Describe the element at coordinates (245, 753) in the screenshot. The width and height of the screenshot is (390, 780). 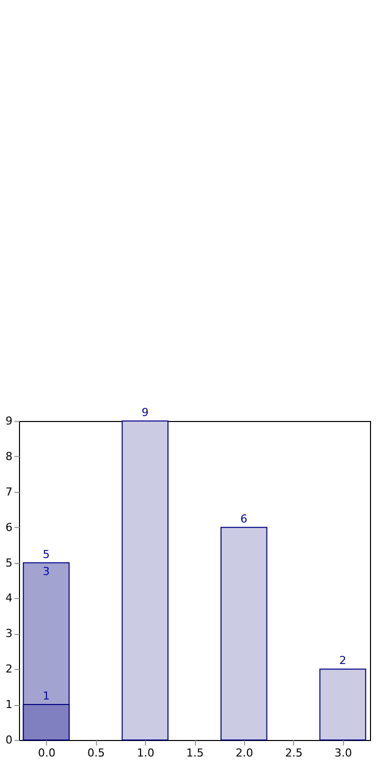
I see `x-tick-label: 2.0` at that location.